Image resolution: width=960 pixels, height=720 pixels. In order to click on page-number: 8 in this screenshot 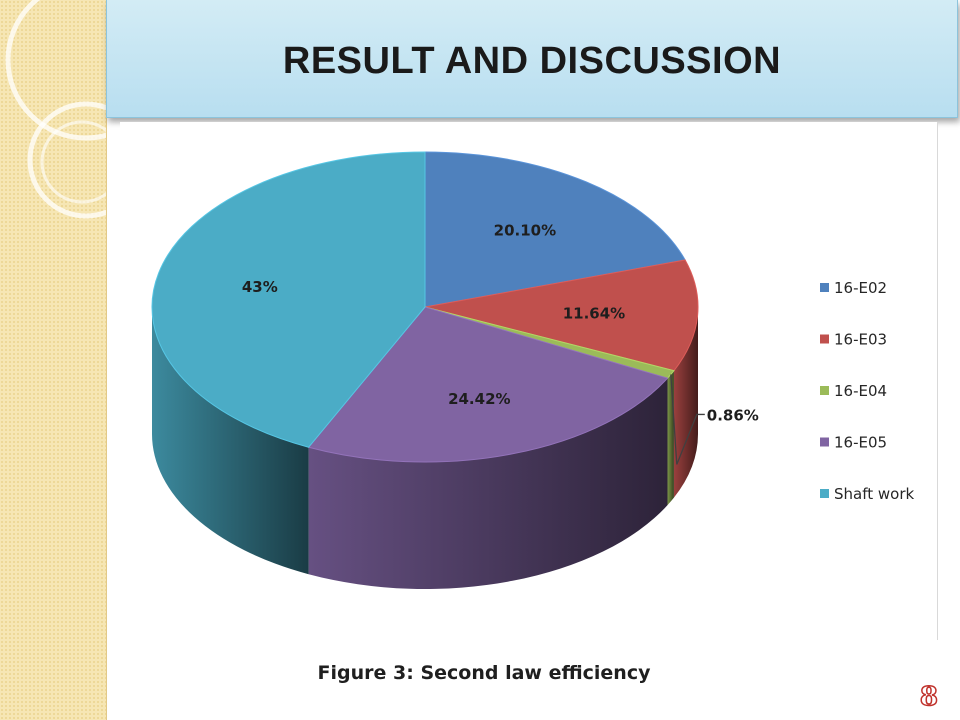, I will do `click(929, 697)`.